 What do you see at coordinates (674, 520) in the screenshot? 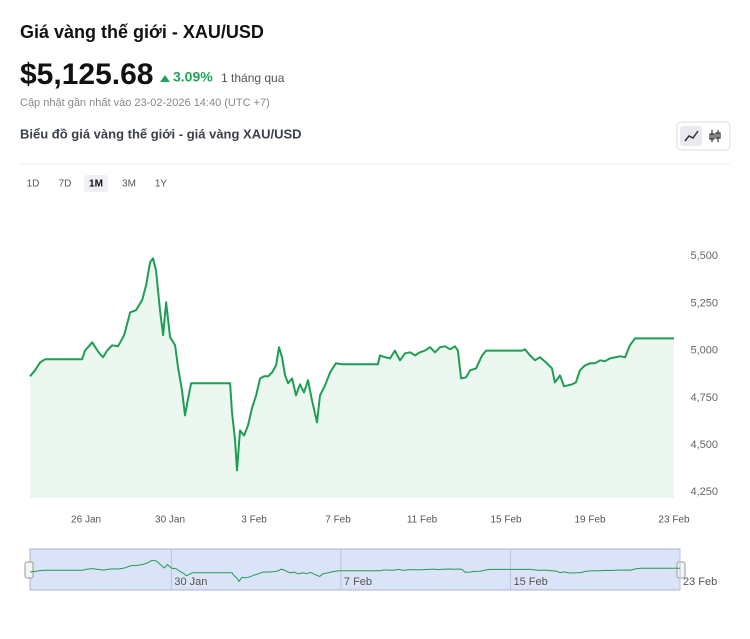
I see `x-tick-label: 23 Feb` at bounding box center [674, 520].